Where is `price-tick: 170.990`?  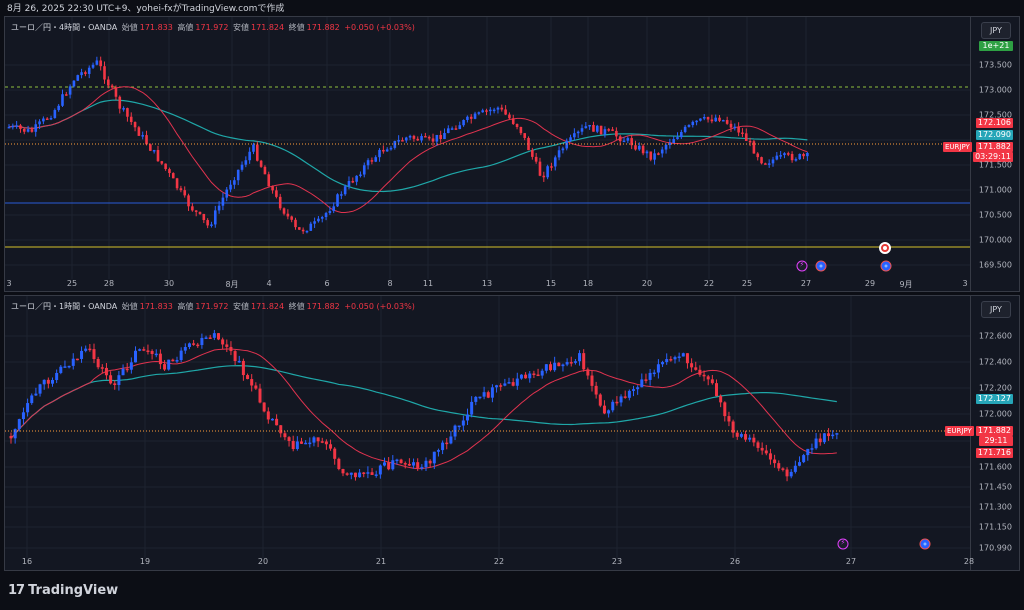
price-tick: 170.990 is located at coordinates (995, 548).